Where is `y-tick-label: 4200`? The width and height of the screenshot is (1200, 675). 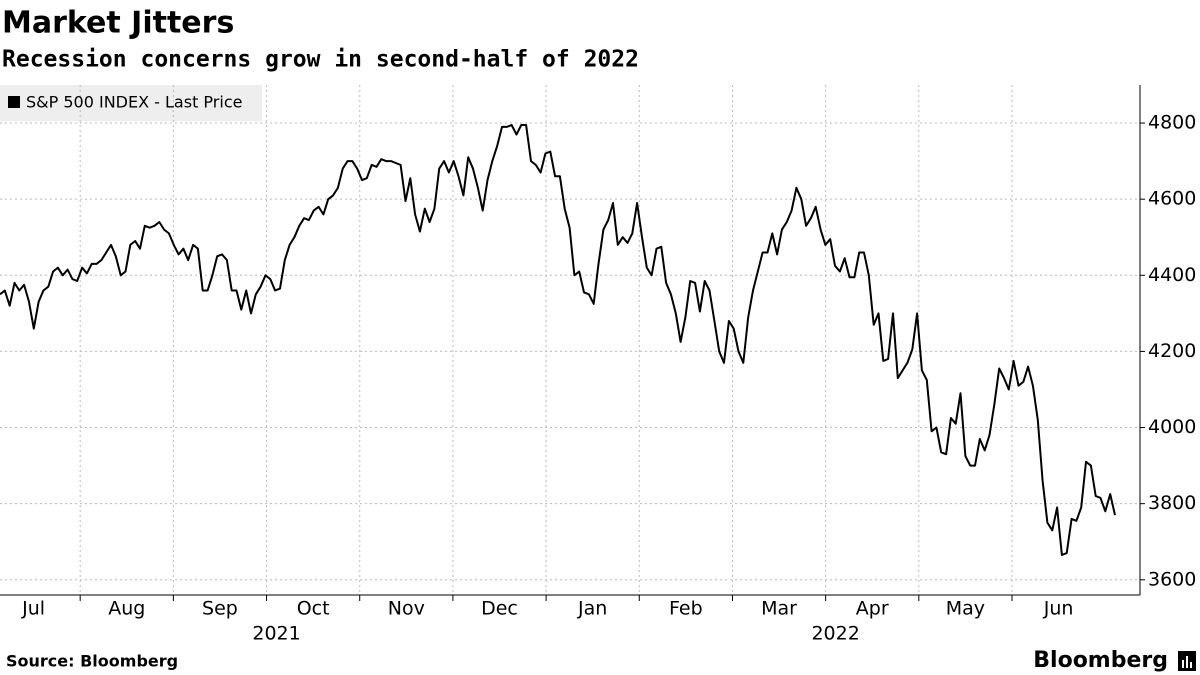
y-tick-label: 4200 is located at coordinates (1172, 351).